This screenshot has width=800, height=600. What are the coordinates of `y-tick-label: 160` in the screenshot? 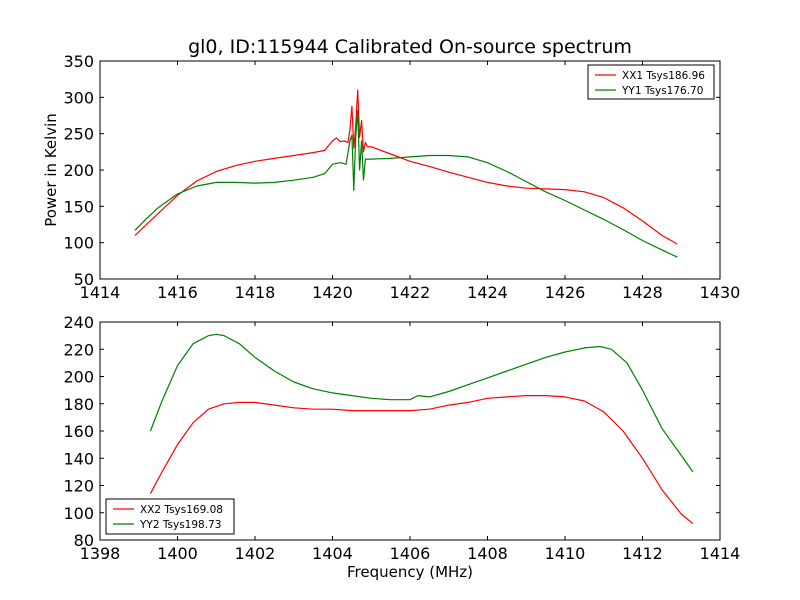 It's located at (78, 431).